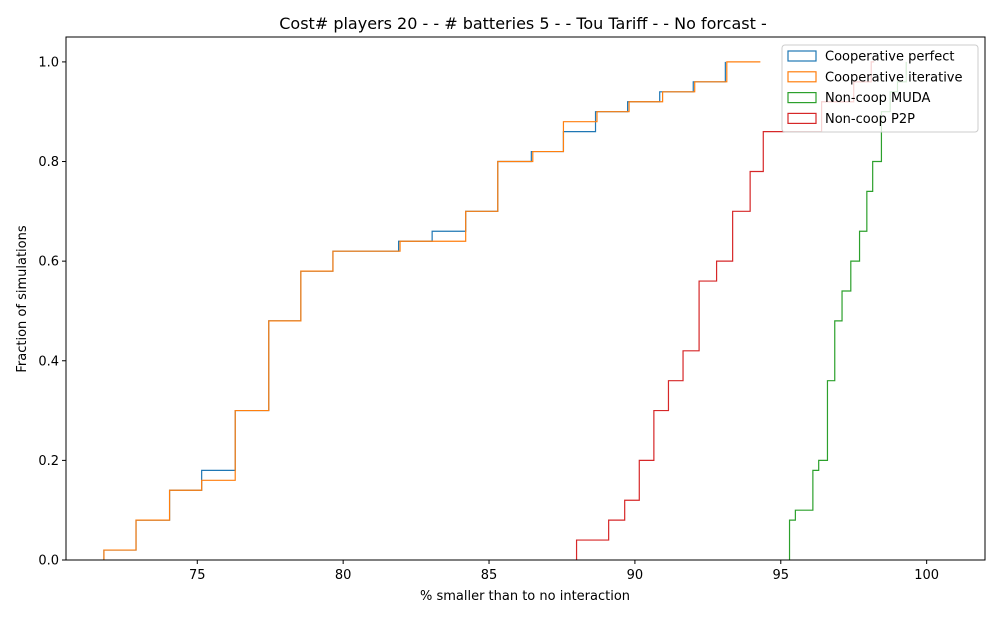 The height and width of the screenshot is (618, 1000). Describe the element at coordinates (197, 575) in the screenshot. I see `x-tick-label: 75` at that location.